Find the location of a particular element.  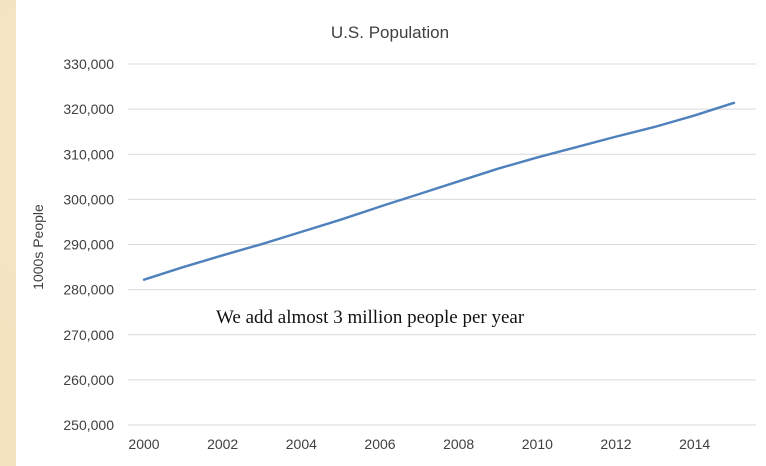

x-tick-label: 2012 is located at coordinates (615, 444).